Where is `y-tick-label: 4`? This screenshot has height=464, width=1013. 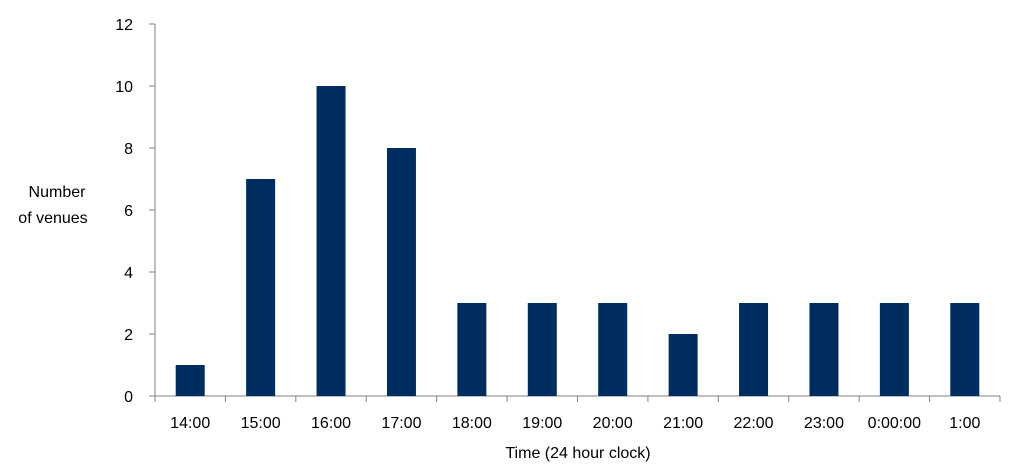
y-tick-label: 4 is located at coordinates (128, 273).